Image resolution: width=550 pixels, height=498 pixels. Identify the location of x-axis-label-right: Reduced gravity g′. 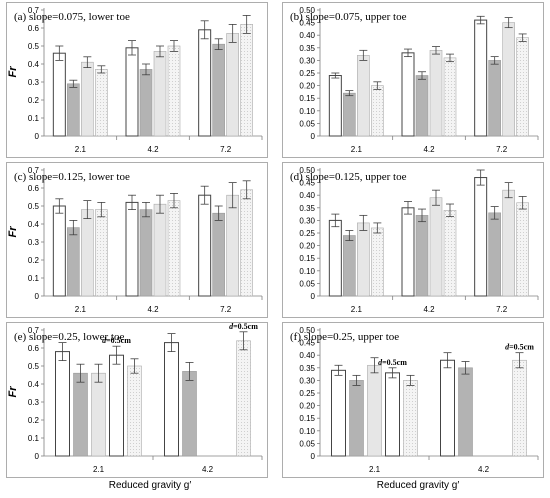
(418, 485).